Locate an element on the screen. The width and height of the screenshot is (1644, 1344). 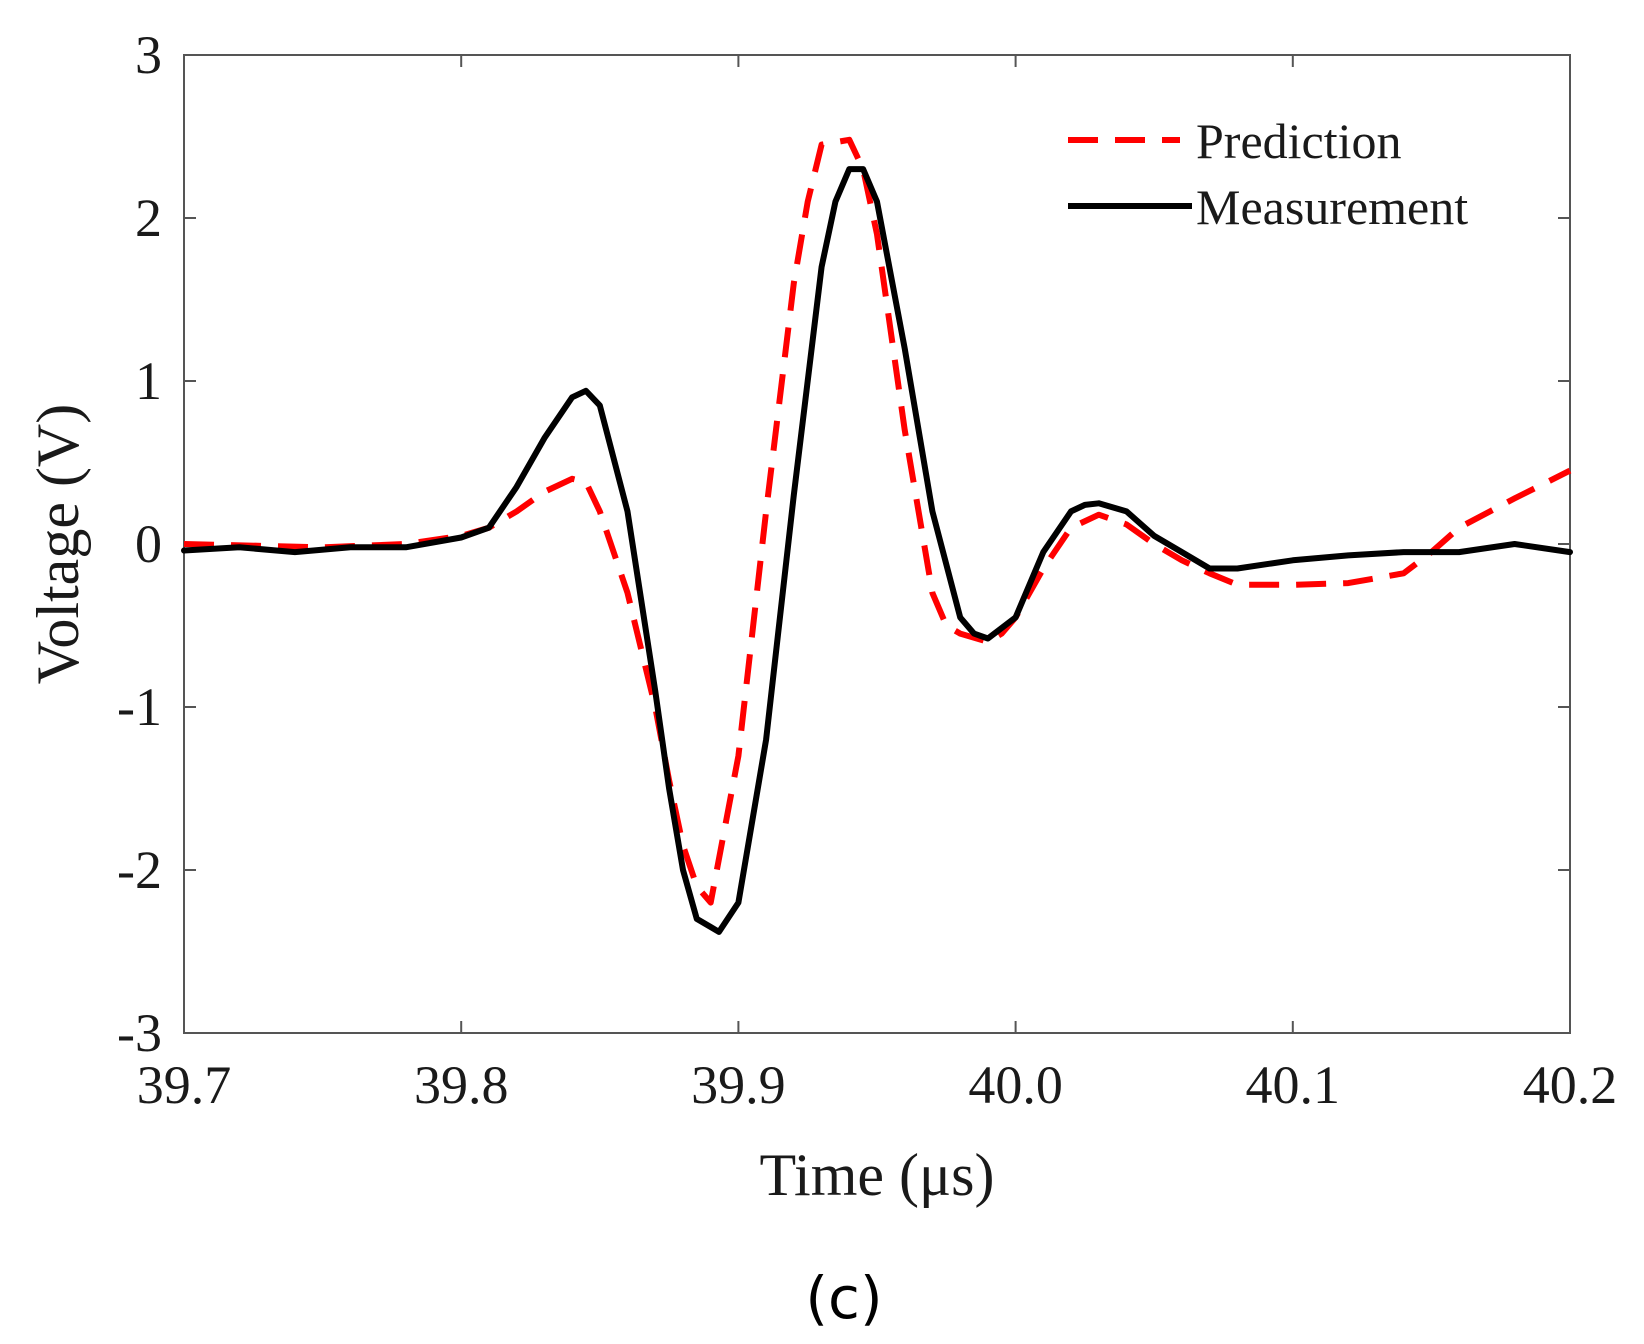
x-tick-label: 39.8 is located at coordinates (461, 1085).